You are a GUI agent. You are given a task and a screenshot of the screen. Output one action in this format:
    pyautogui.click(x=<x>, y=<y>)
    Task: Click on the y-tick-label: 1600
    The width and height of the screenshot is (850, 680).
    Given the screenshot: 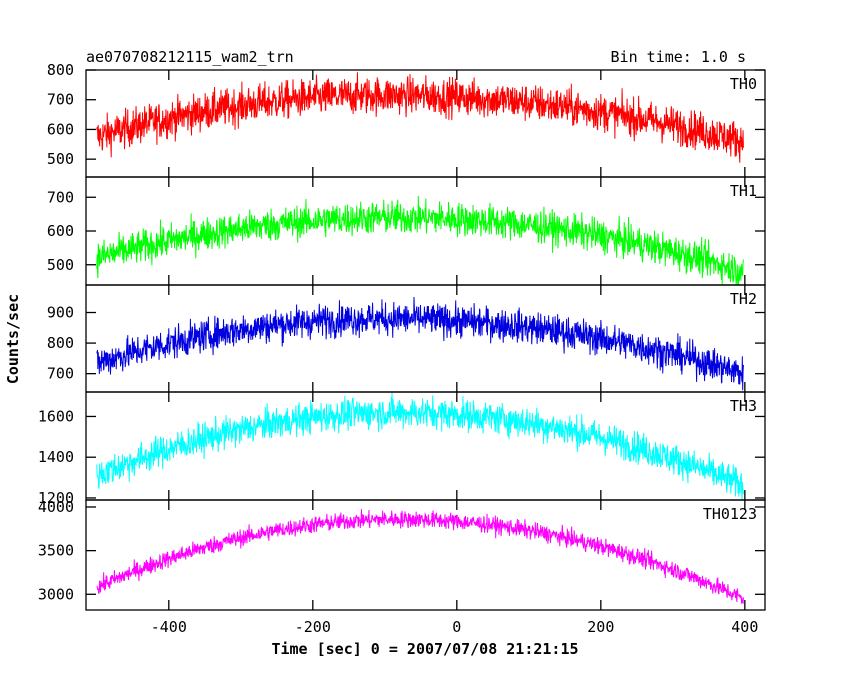 What is the action you would take?
    pyautogui.click(x=56, y=416)
    